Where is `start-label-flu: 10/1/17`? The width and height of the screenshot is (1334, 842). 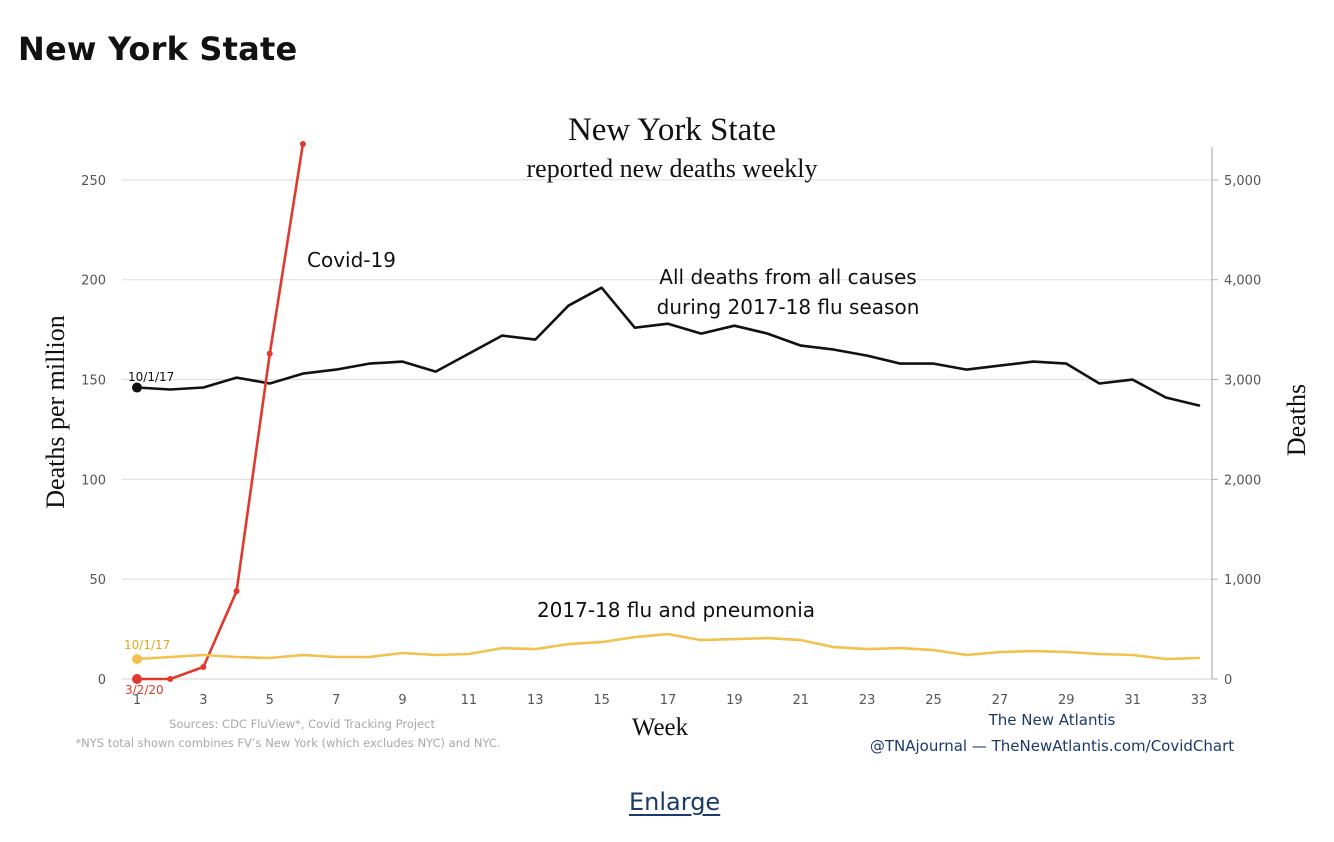
start-label-flu: 10/1/17 is located at coordinates (147, 645).